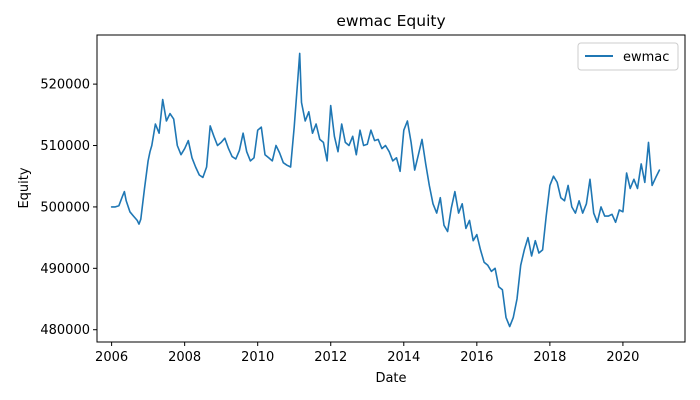 This screenshot has width=700, height=400. What do you see at coordinates (65, 207) in the screenshot?
I see `y-tick-label: 500000` at bounding box center [65, 207].